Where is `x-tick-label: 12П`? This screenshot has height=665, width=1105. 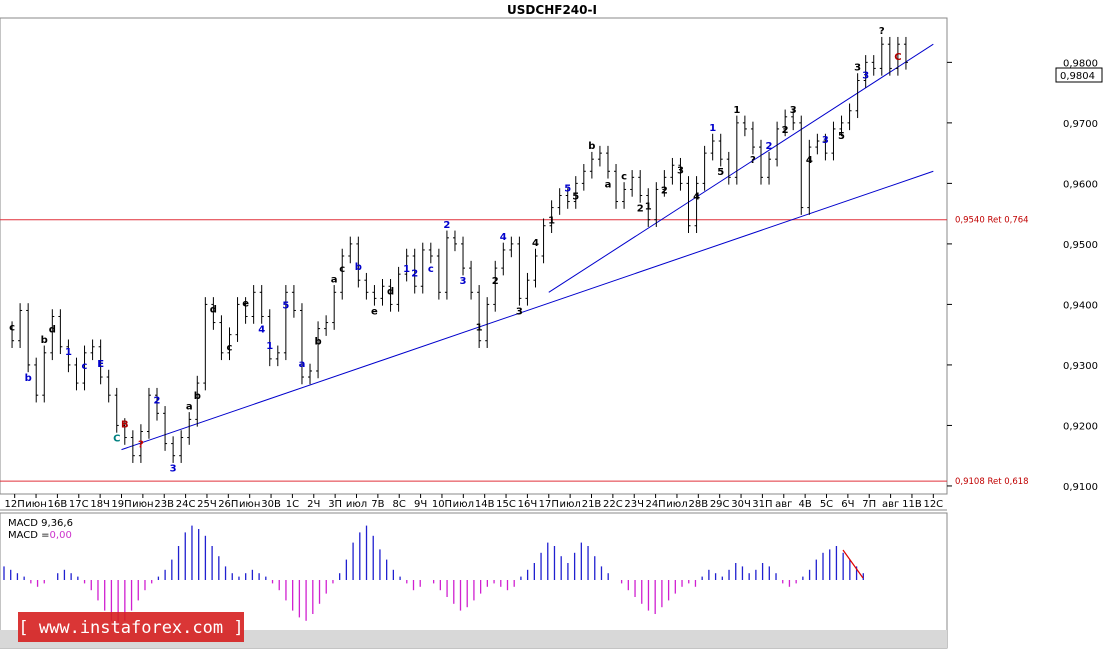
x-tick-label: 12П is located at coordinates (15, 504).